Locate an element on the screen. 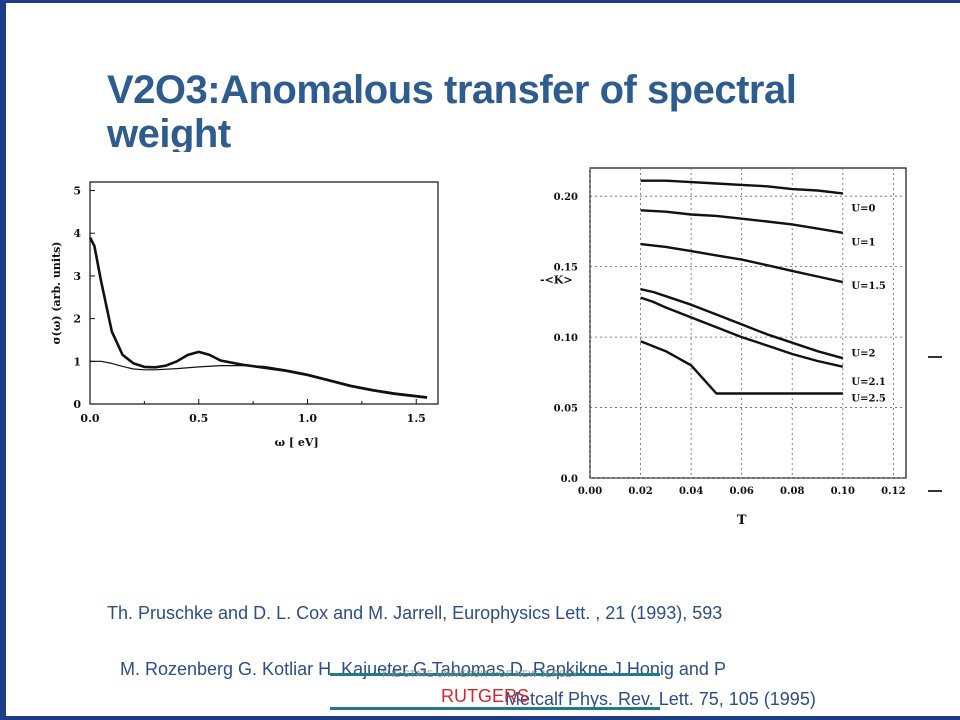 The image size is (960, 720). cropped-chart-edge is located at coordinates (935, 386).